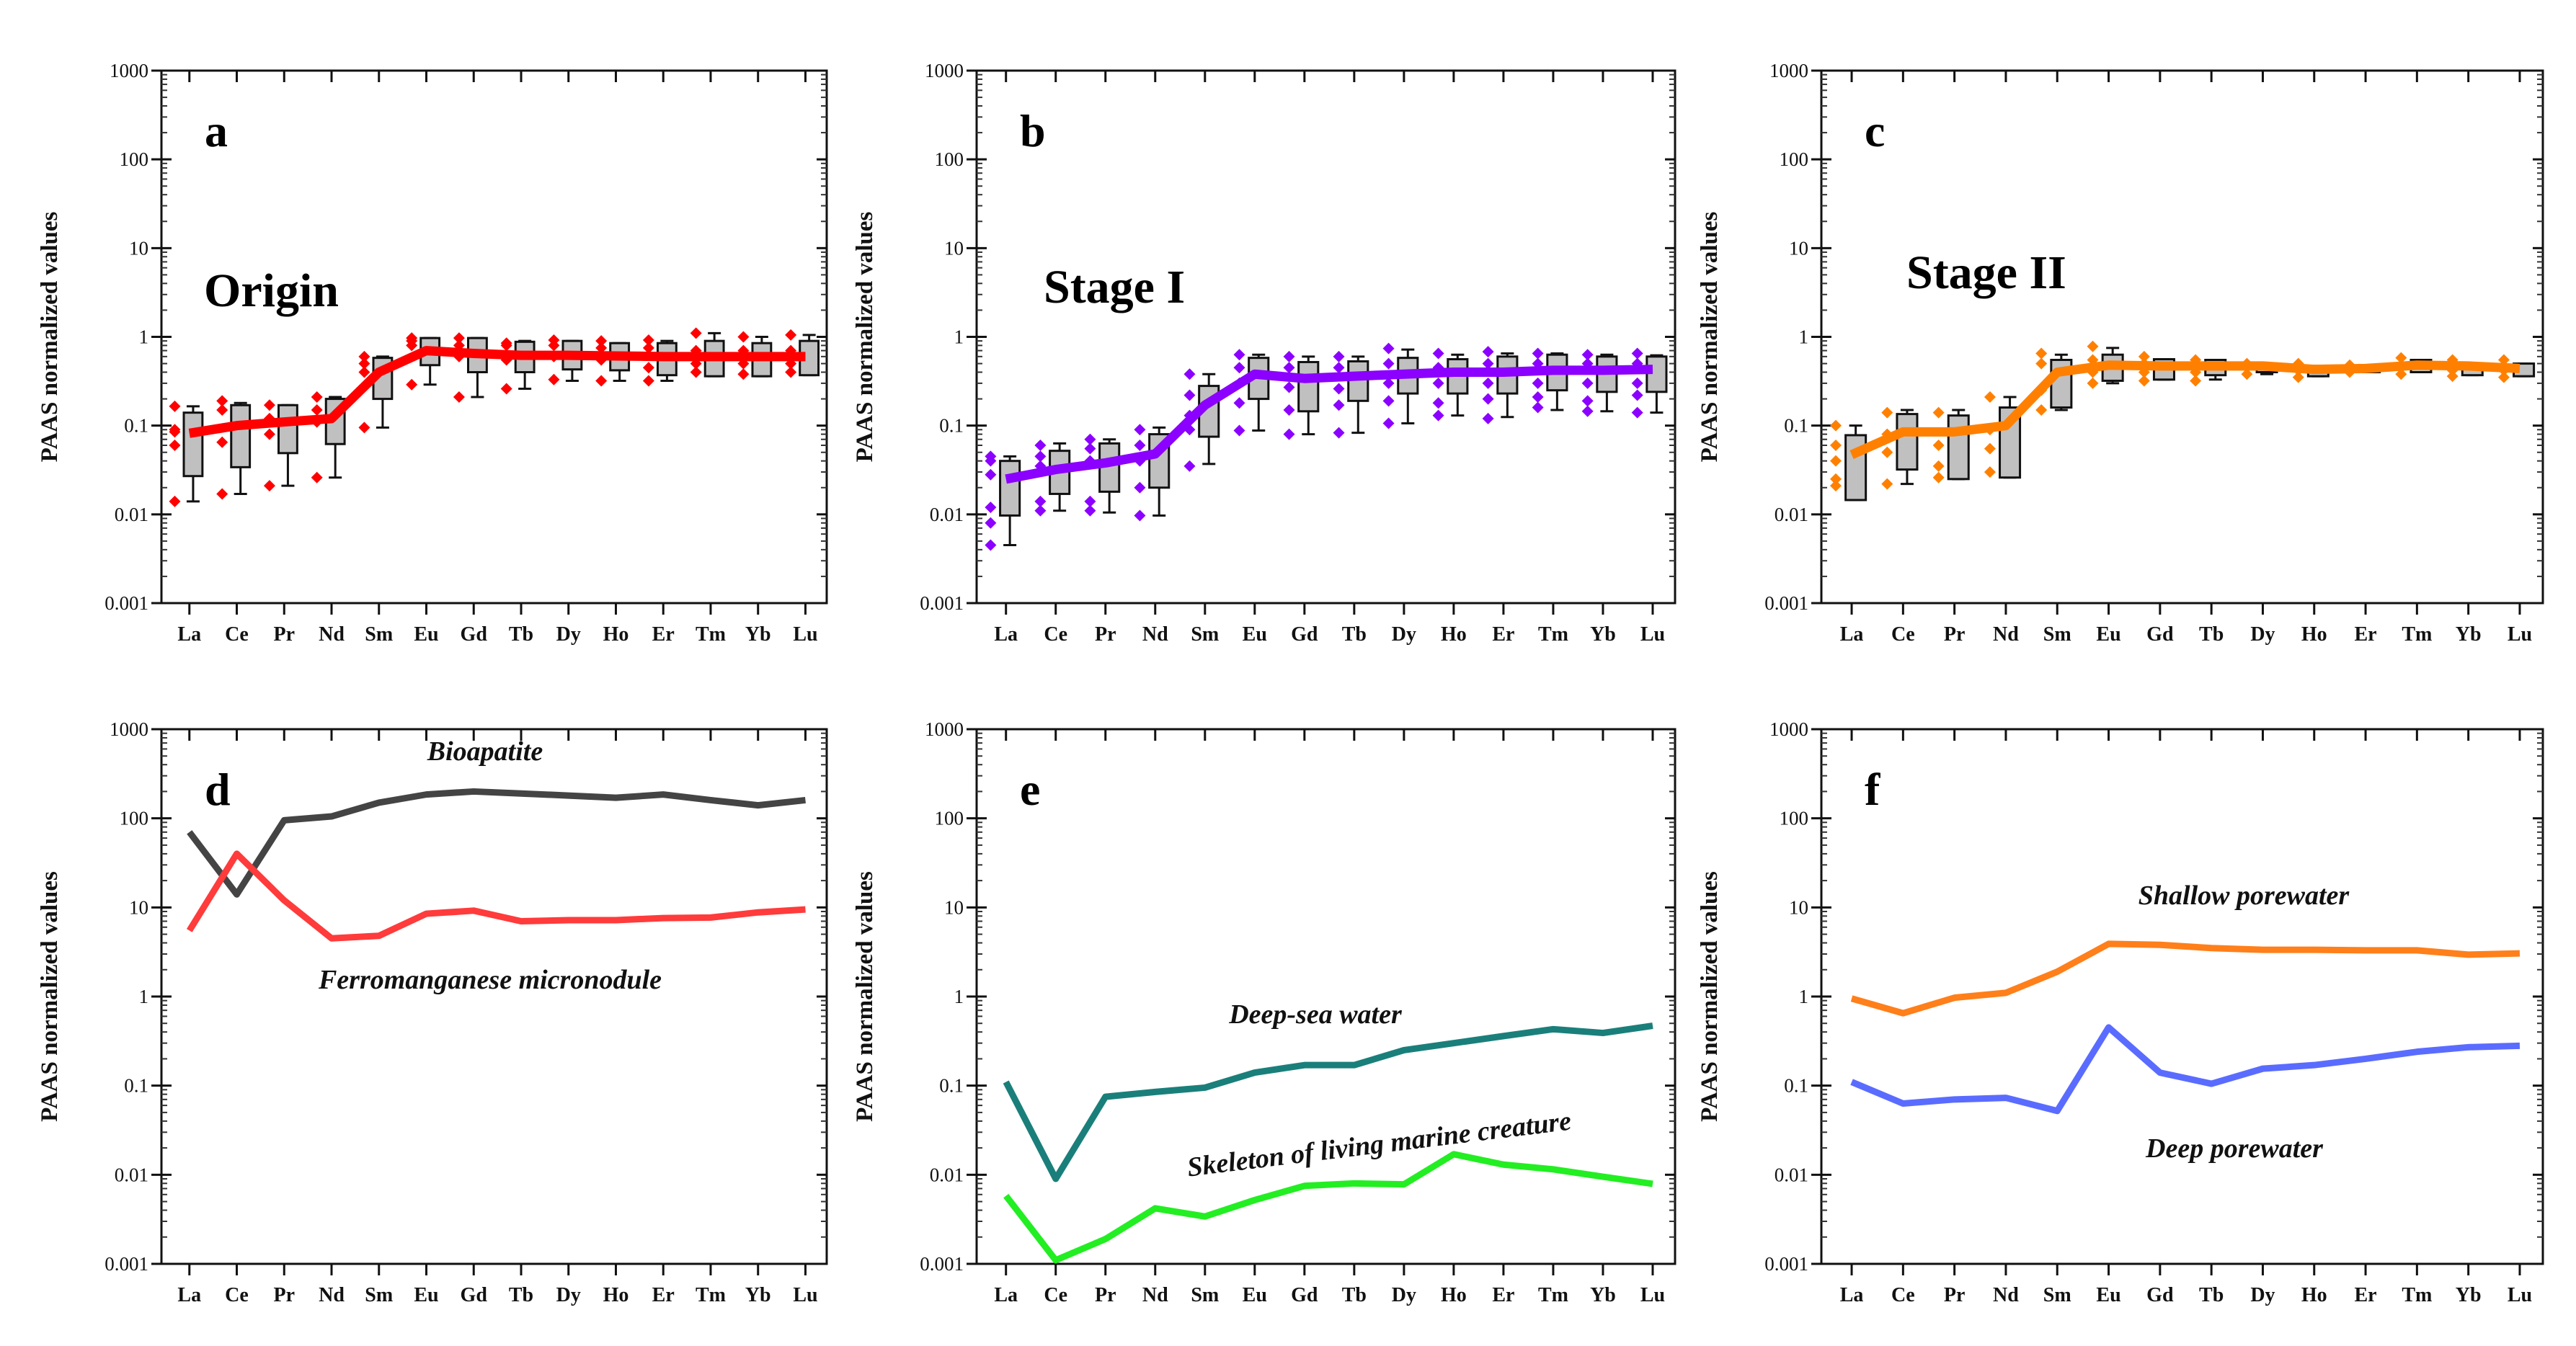 Image resolution: width=2576 pixels, height=1346 pixels. I want to click on panel-letter: b, so click(1033, 130).